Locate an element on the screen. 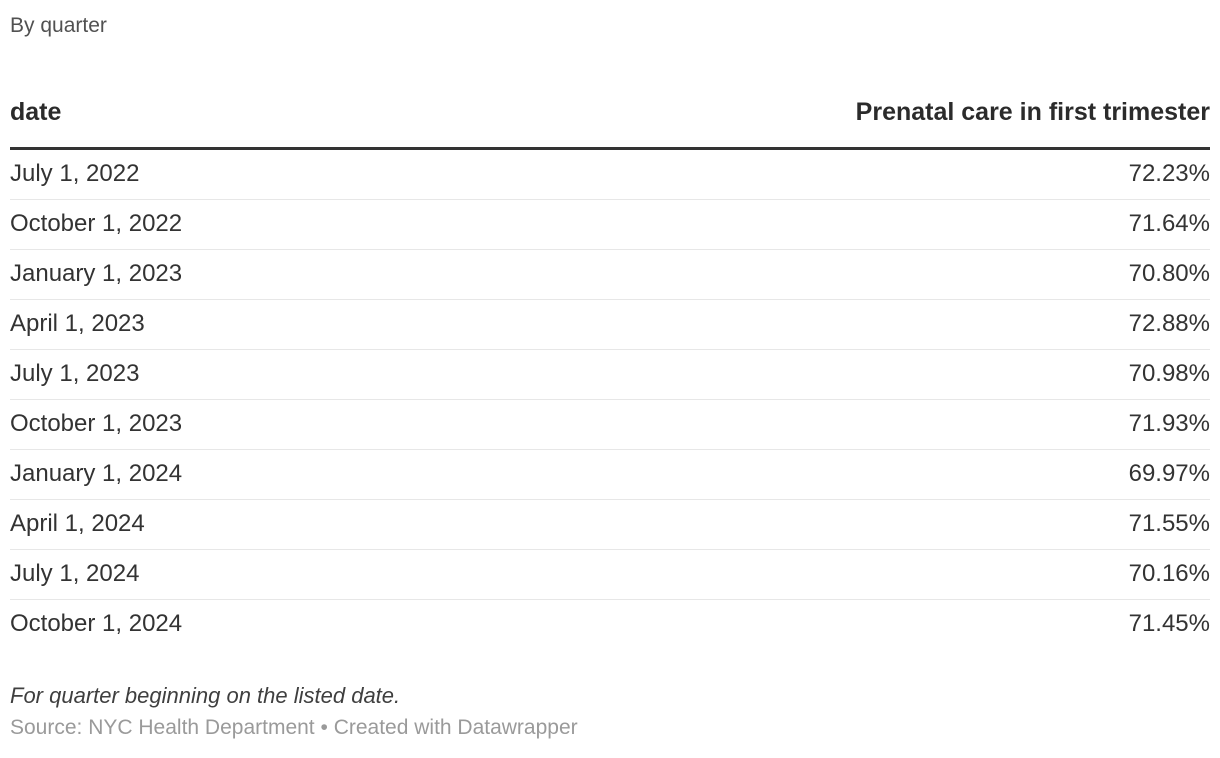 The image size is (1220, 758). table-row: October 1, 2023 71.93% is located at coordinates (610, 424).